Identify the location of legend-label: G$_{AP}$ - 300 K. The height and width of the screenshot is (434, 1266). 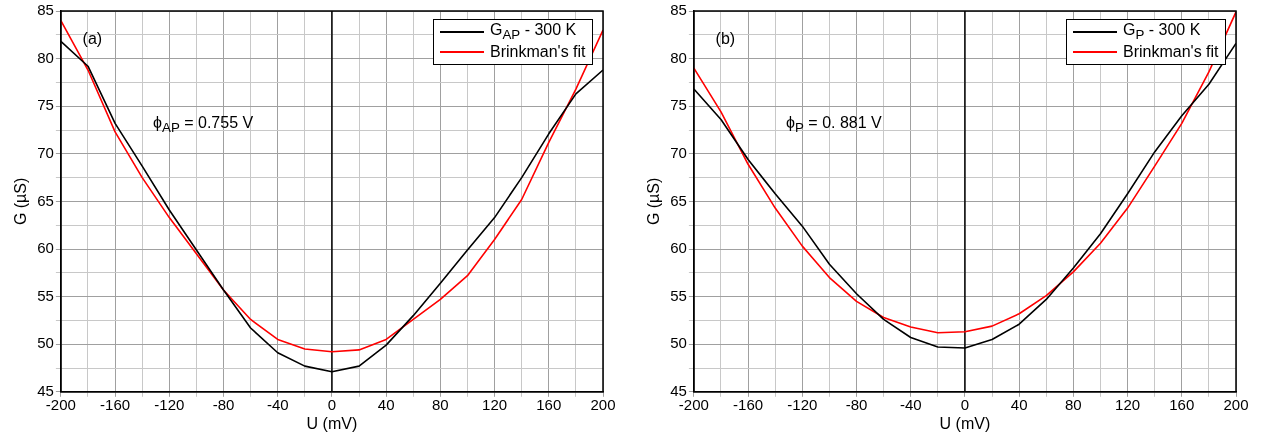
(533, 32).